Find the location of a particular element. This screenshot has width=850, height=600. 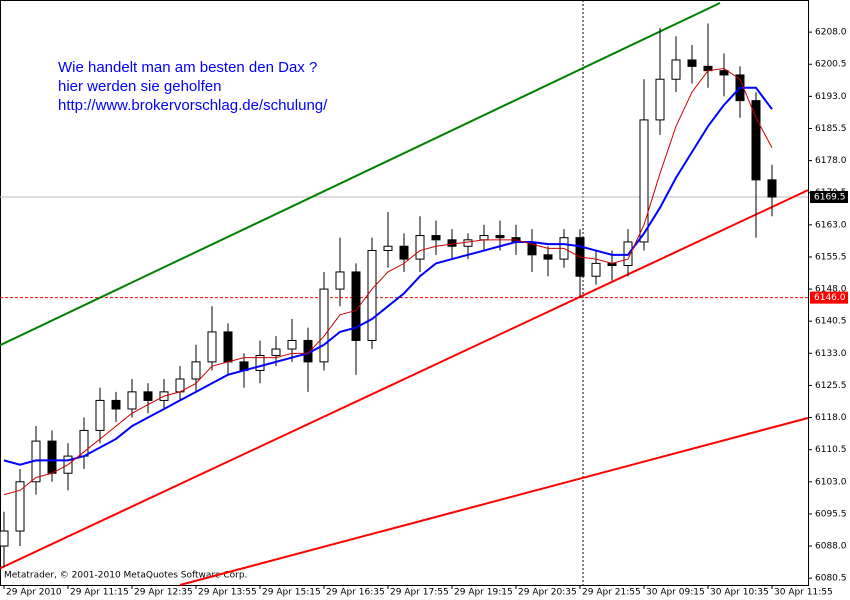

x-tick-label: 30 Apr 09:15 is located at coordinates (675, 593).